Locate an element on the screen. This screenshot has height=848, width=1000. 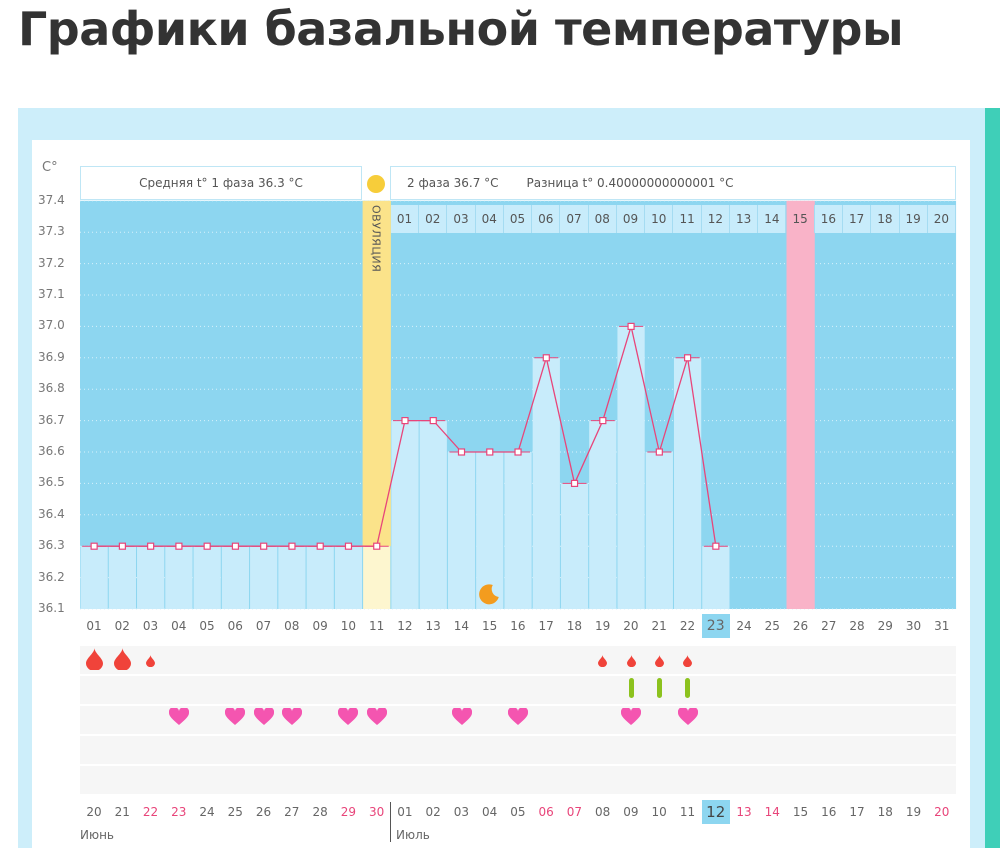
cycle-day-label: 03 is located at coordinates (150, 626).